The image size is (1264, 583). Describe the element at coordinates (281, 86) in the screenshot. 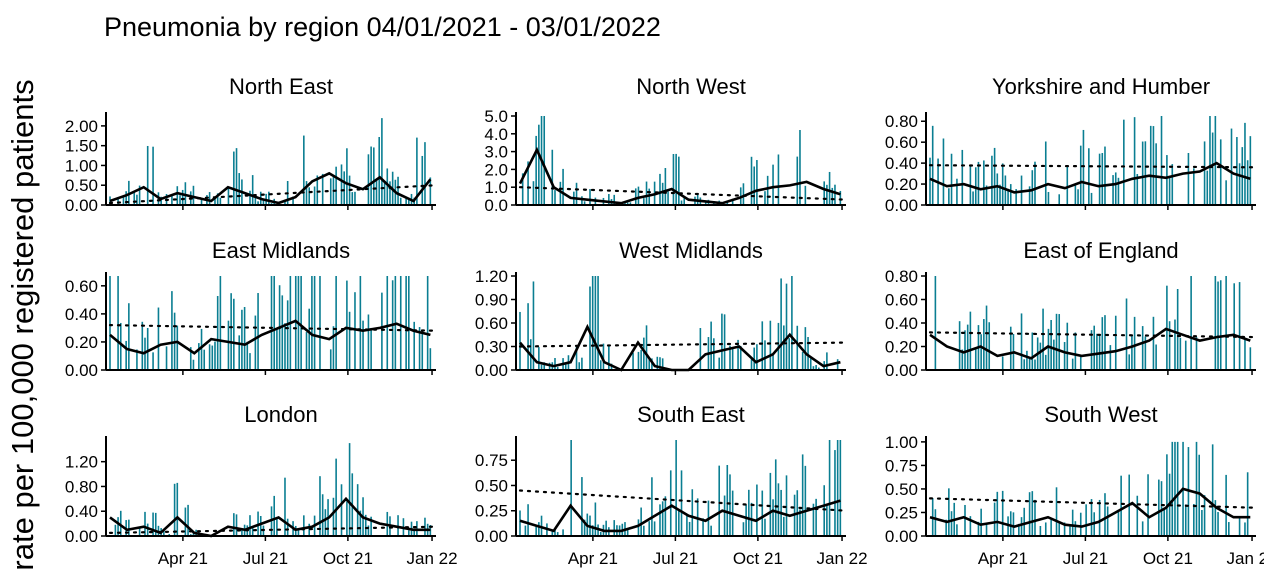

I see `panel-title: North East` at that location.